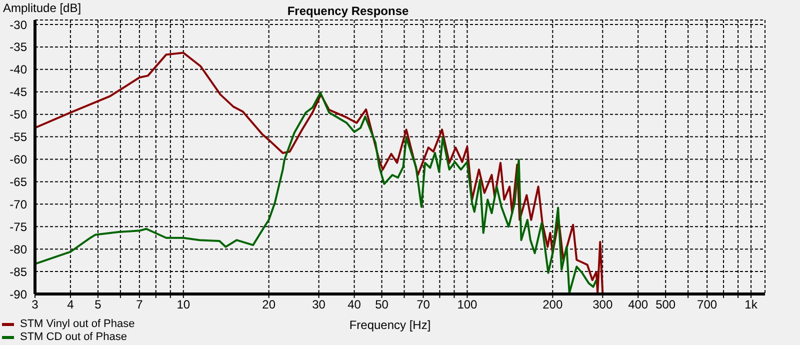  What do you see at coordinates (19, 227) in the screenshot?
I see `y-tick-label: -75` at bounding box center [19, 227].